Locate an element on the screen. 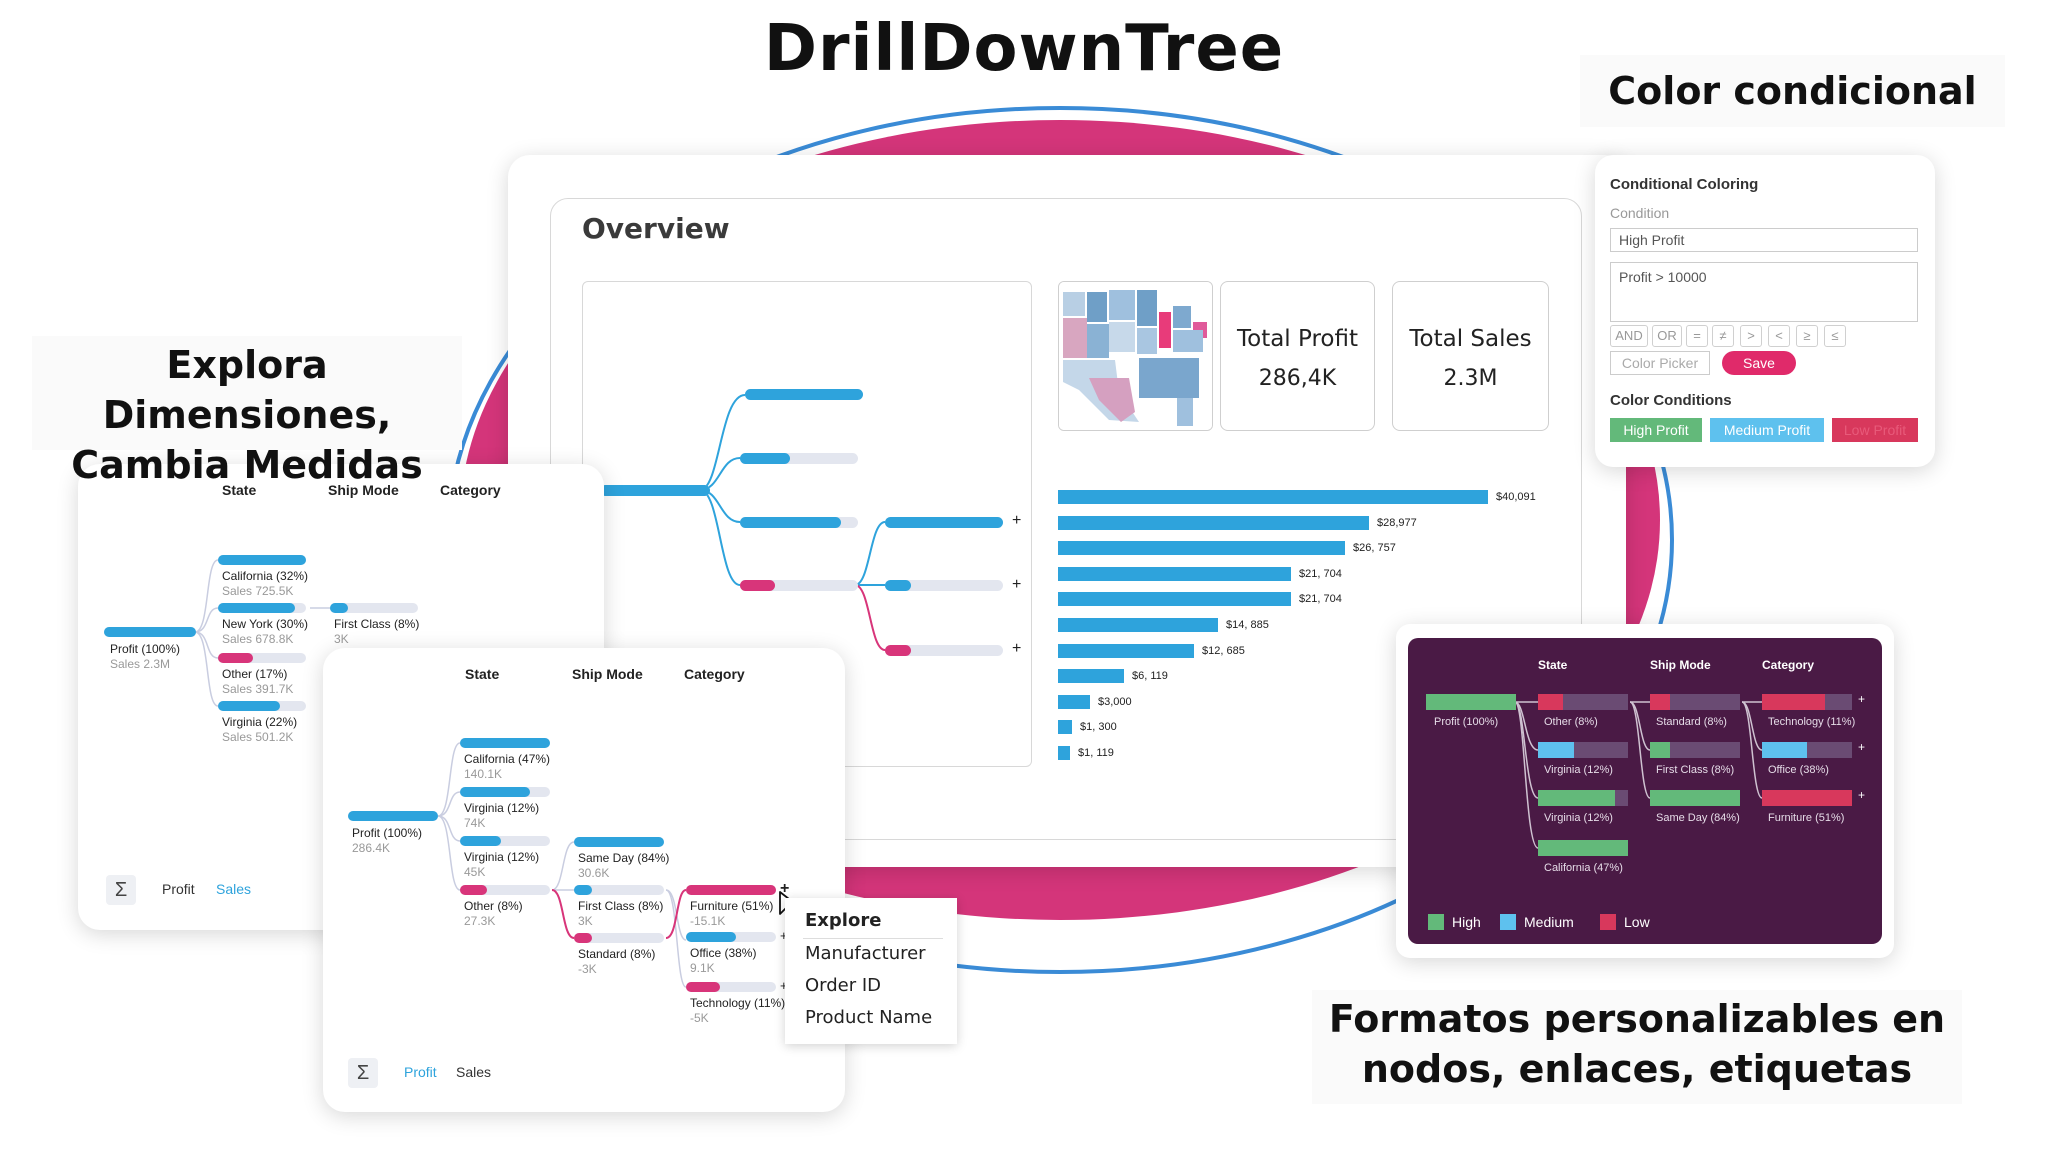 The image size is (2048, 1151). dark-category-2-fill is located at coordinates (1784, 750).